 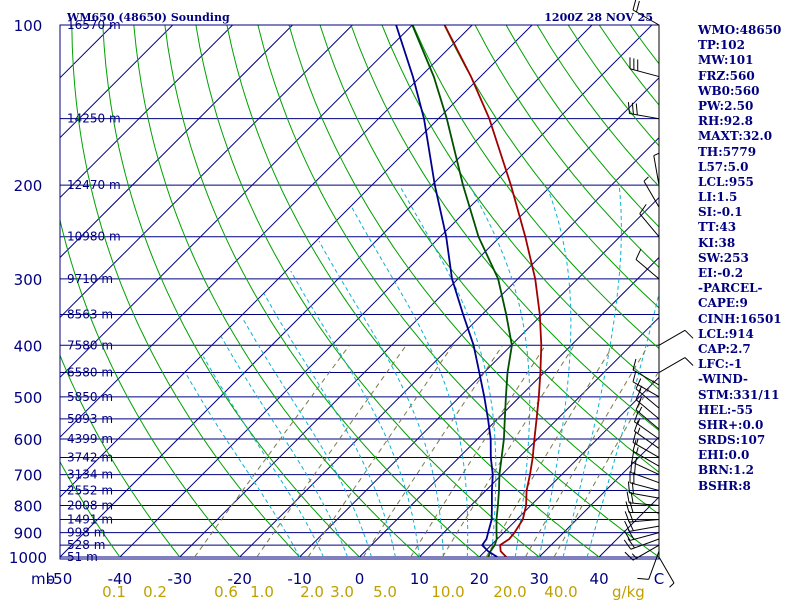 I want to click on sounding-index-item: L57:5.0, so click(x=723, y=166).